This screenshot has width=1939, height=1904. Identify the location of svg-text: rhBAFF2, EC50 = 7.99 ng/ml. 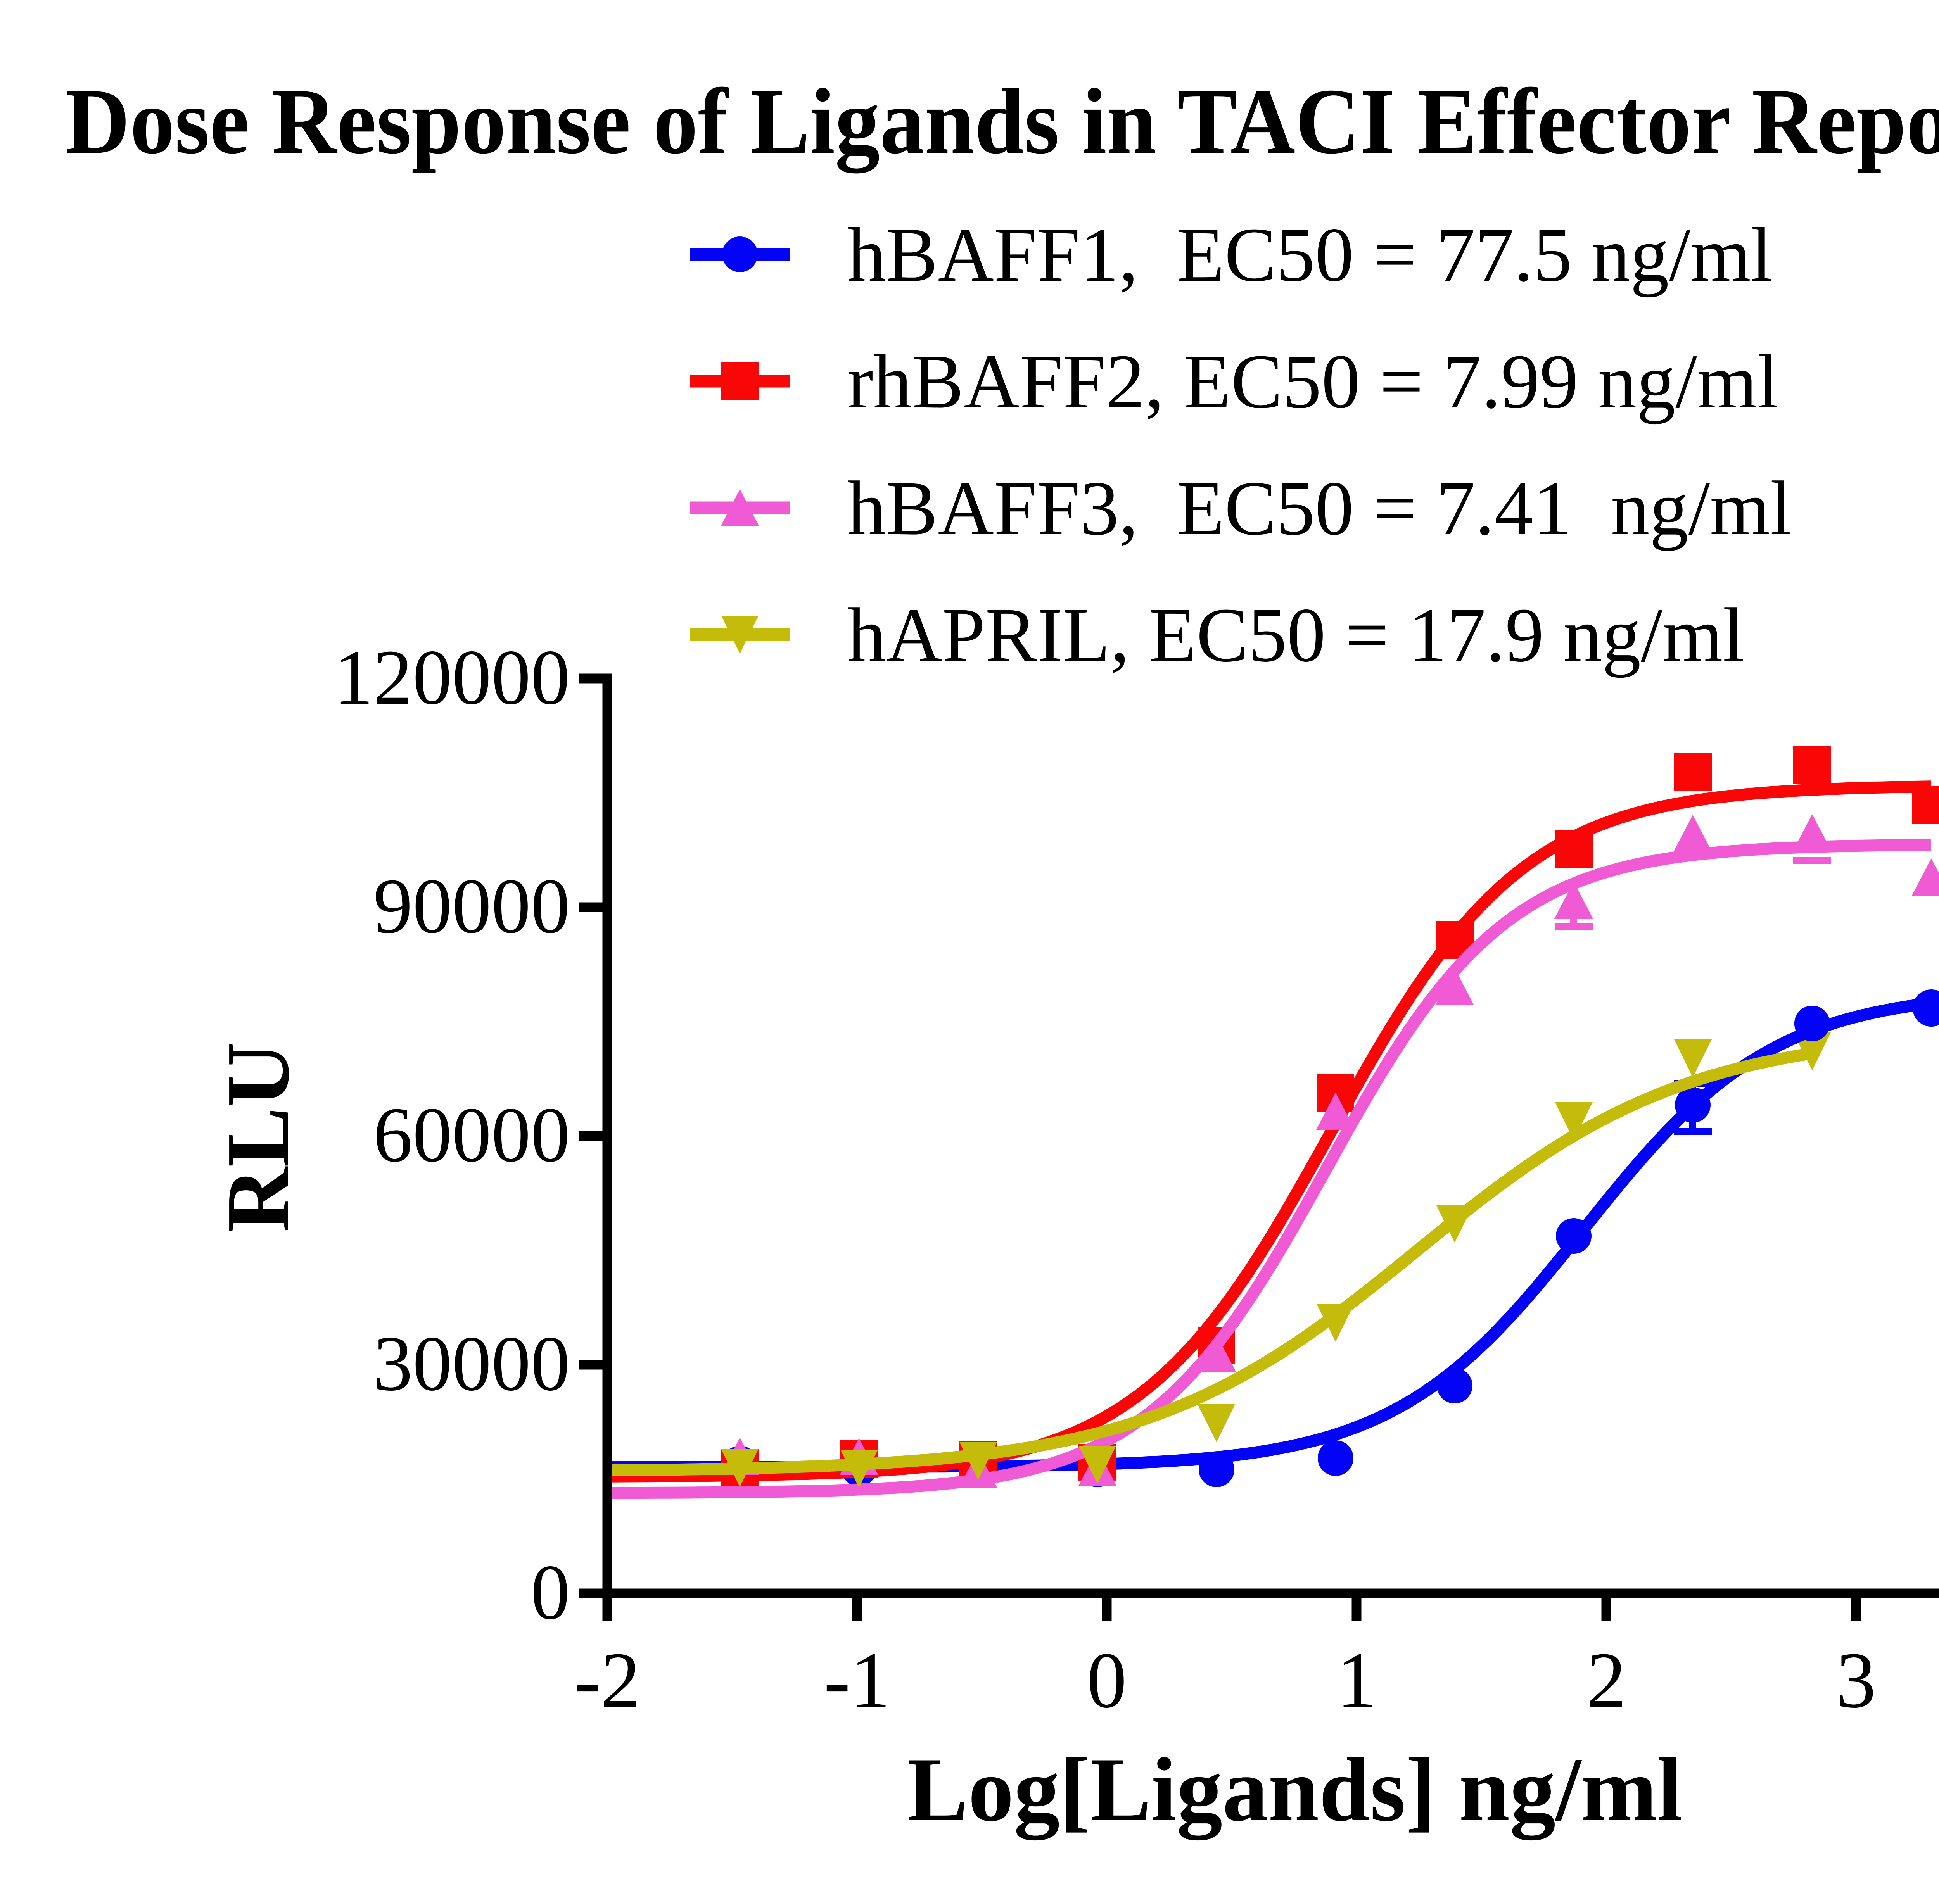
(1313, 382).